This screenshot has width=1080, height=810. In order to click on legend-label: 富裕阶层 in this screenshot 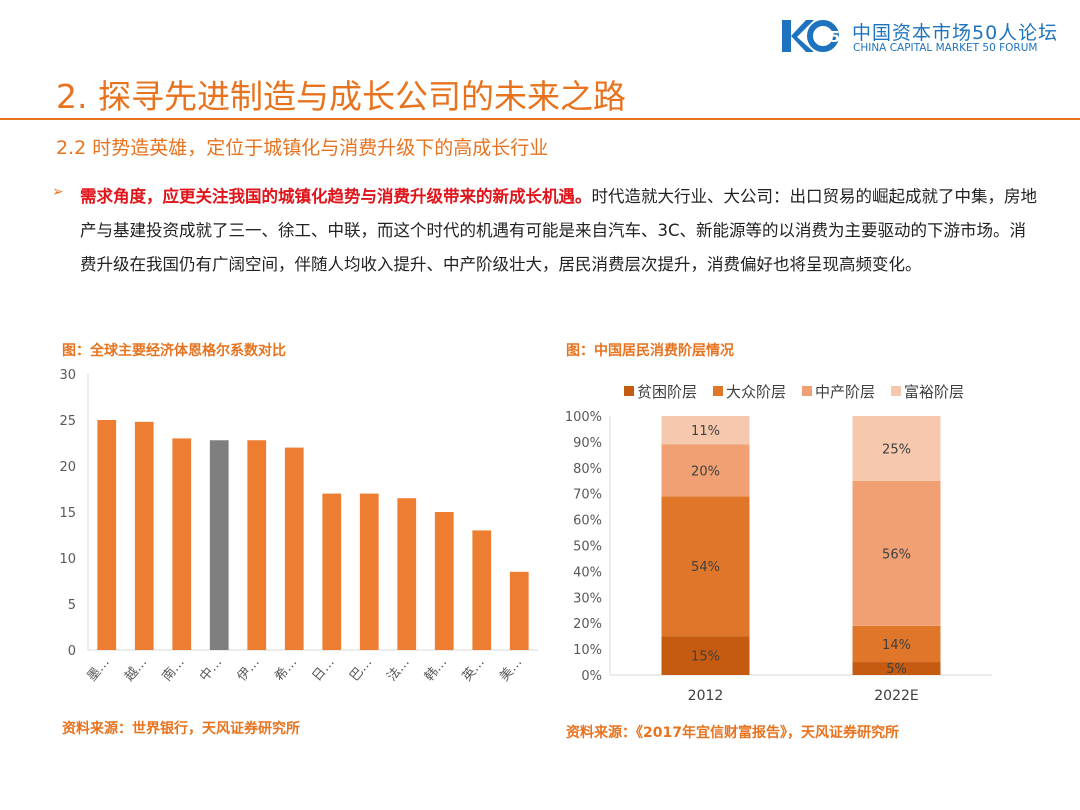, I will do `click(934, 392)`.